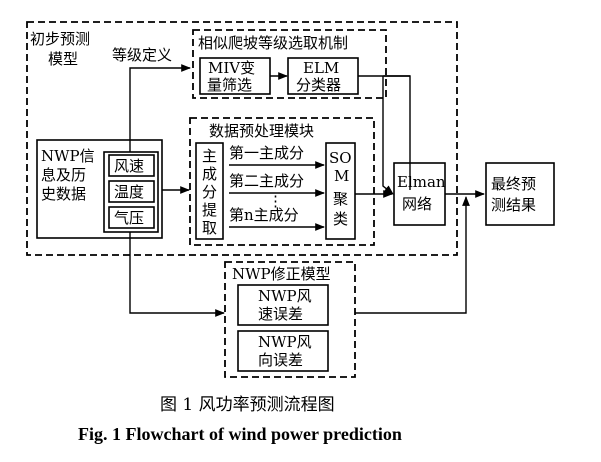  What do you see at coordinates (264, 215) in the screenshot?
I see `component-n-label: 第n主成分` at bounding box center [264, 215].